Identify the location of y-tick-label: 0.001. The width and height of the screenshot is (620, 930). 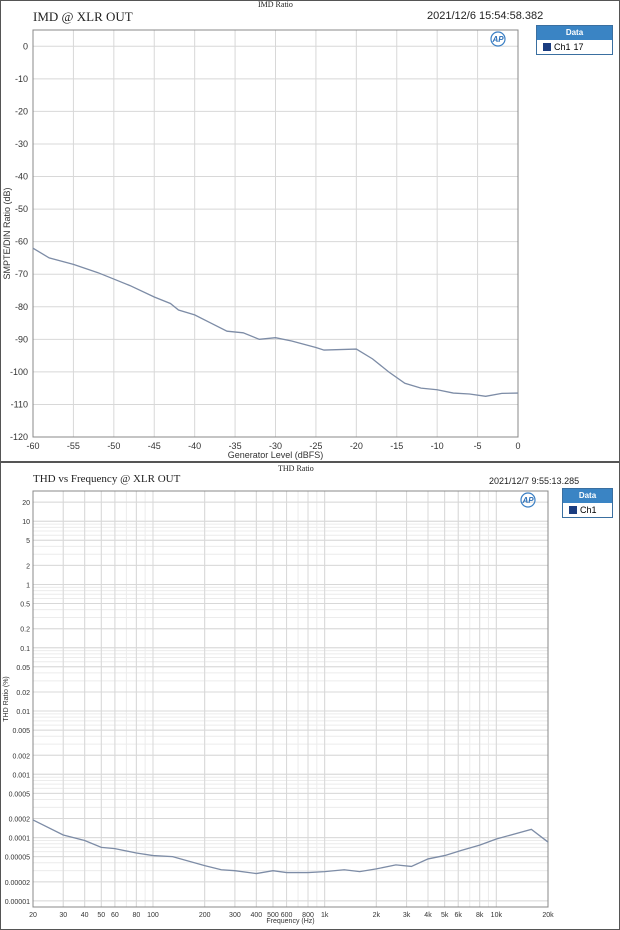
(21, 775).